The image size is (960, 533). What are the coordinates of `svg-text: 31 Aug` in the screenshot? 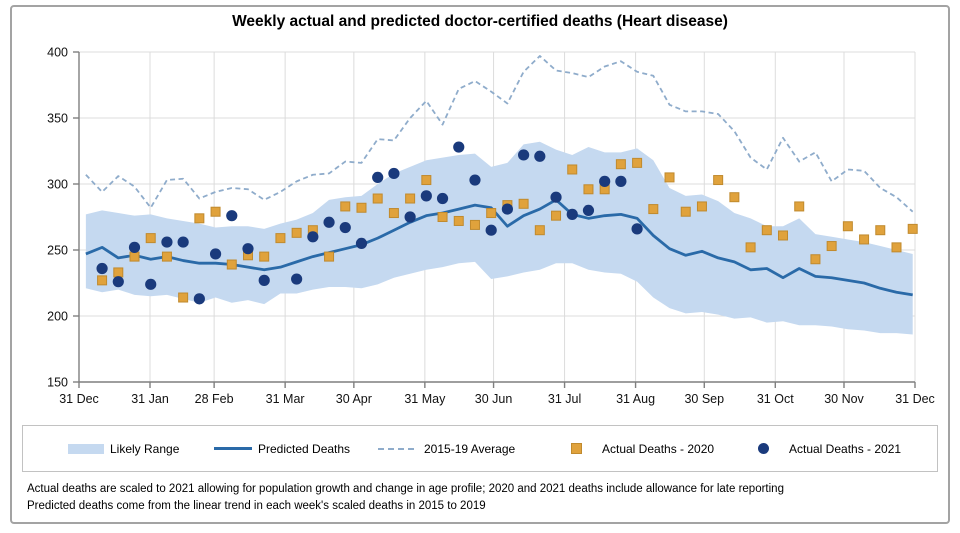 It's located at (635, 399).